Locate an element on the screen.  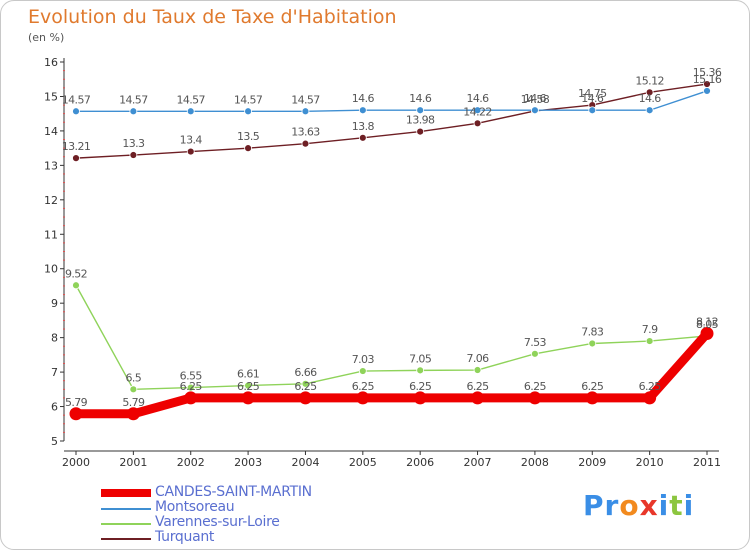
y-axis-unit-label: (en %) is located at coordinates (46, 37).